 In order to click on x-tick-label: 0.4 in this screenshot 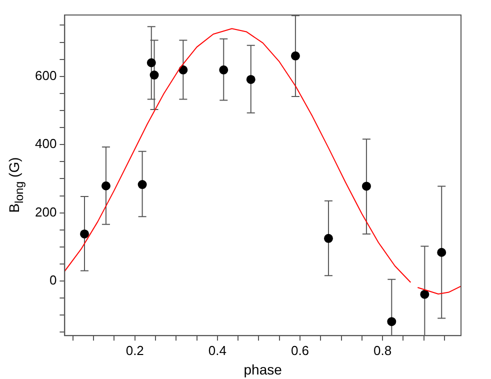, I will do `click(217, 350)`.